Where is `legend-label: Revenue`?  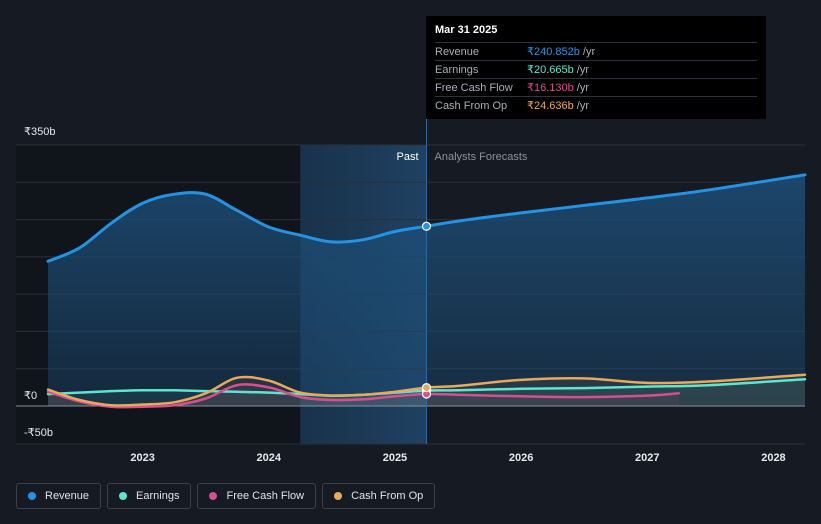
legend-label: Revenue is located at coordinates (67, 496).